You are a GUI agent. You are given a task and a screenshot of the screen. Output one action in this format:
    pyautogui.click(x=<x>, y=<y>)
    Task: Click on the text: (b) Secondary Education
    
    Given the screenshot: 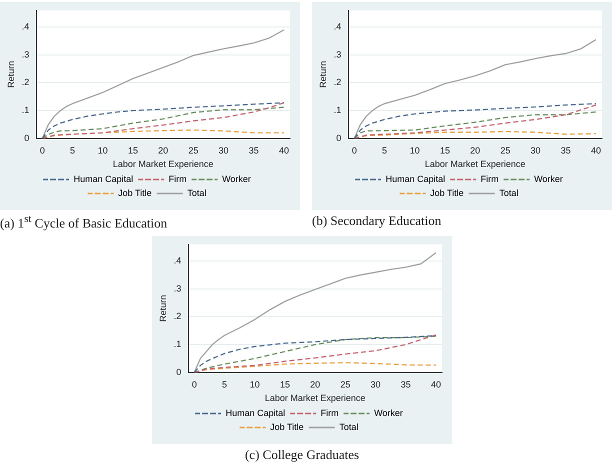 What is the action you would take?
    pyautogui.click(x=377, y=221)
    